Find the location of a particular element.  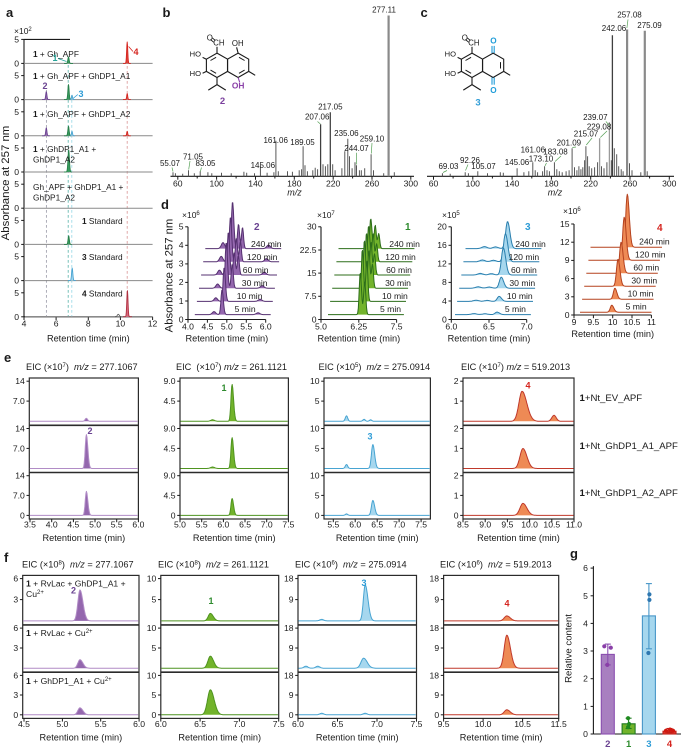

svg-text: 92.26 is located at coordinates (470, 160).